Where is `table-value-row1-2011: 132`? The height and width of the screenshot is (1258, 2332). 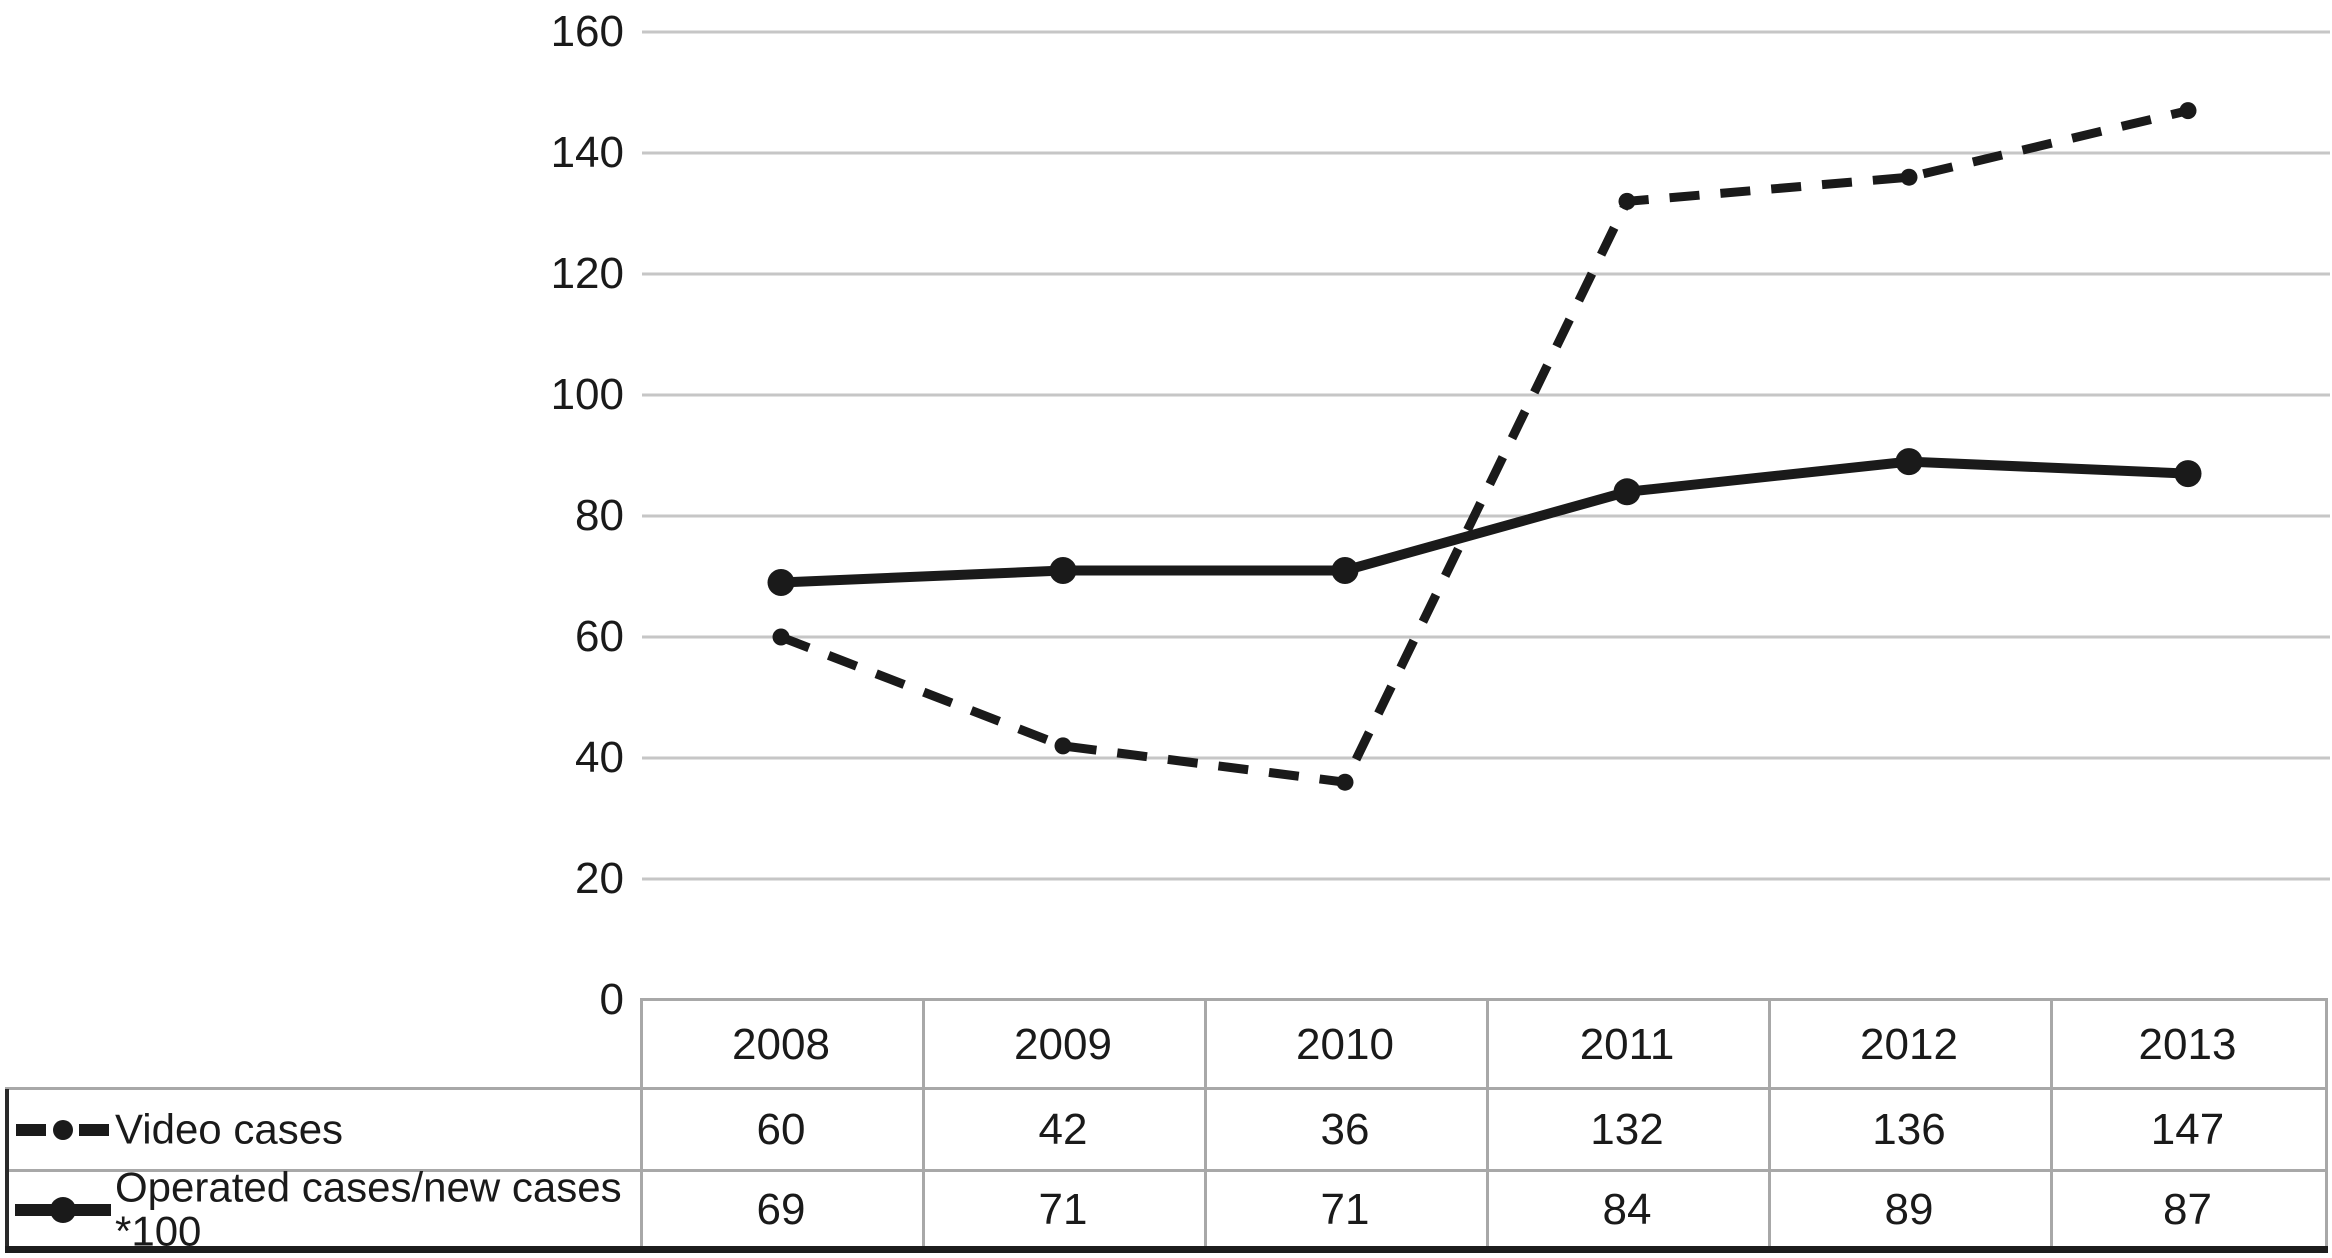
table-value-row1-2011: 132 is located at coordinates (1627, 1129).